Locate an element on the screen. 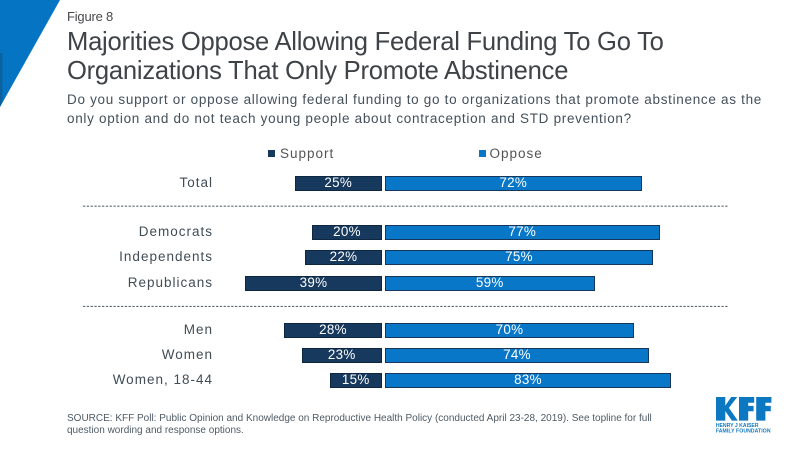 The height and width of the screenshot is (450, 800). svg-text: HENRY J KAISER is located at coordinates (737, 426).